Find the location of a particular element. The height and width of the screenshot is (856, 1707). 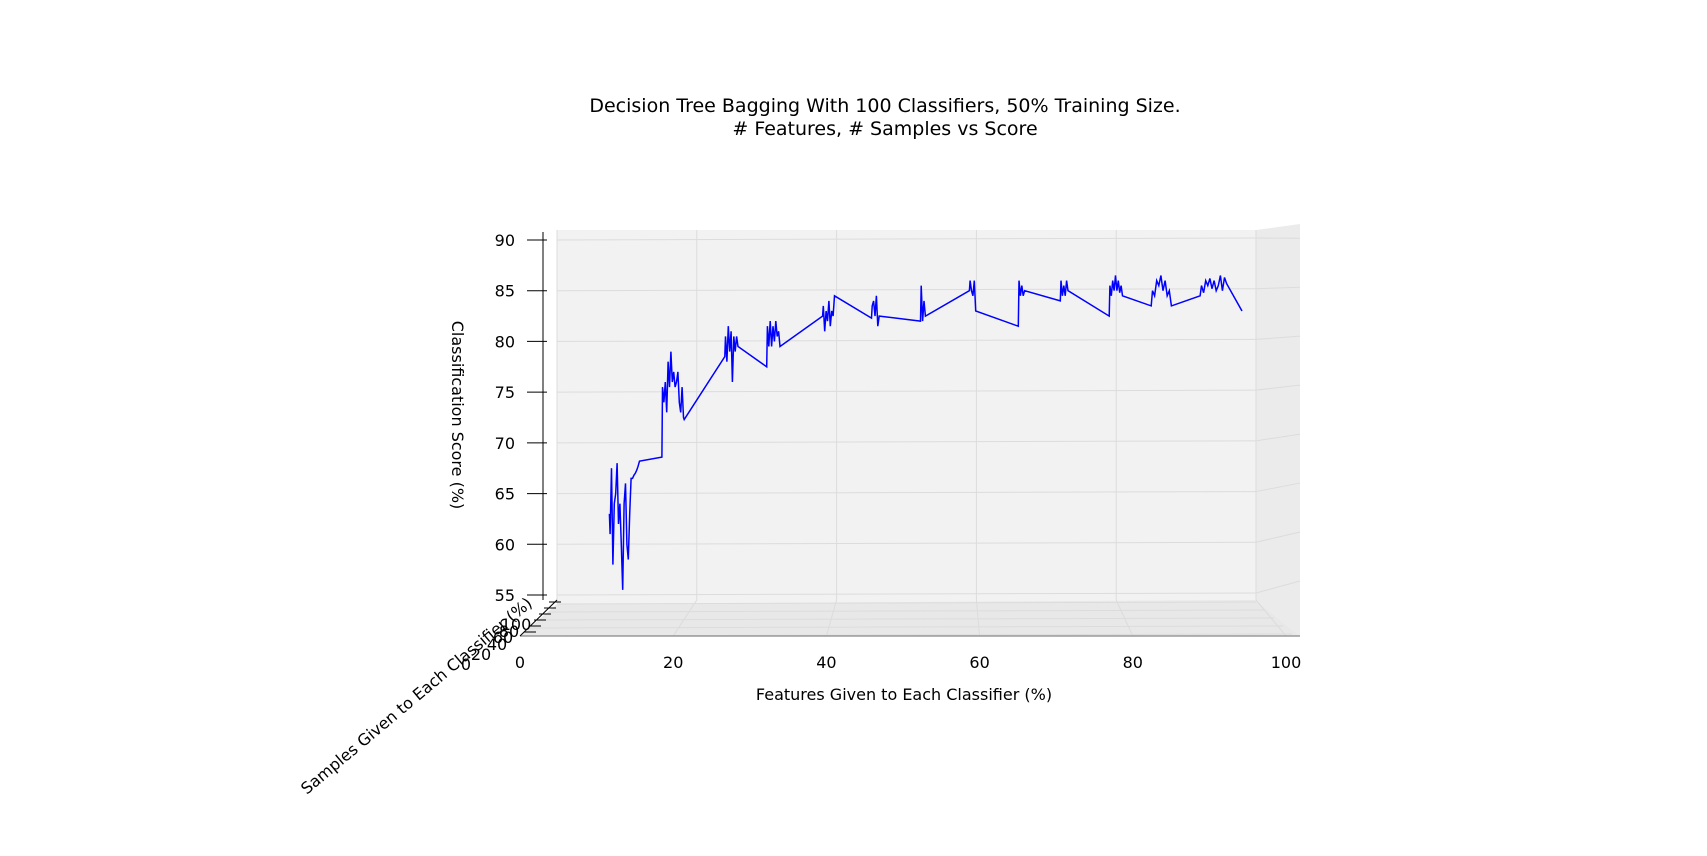

z-tick-label: 55 is located at coordinates (505, 595).